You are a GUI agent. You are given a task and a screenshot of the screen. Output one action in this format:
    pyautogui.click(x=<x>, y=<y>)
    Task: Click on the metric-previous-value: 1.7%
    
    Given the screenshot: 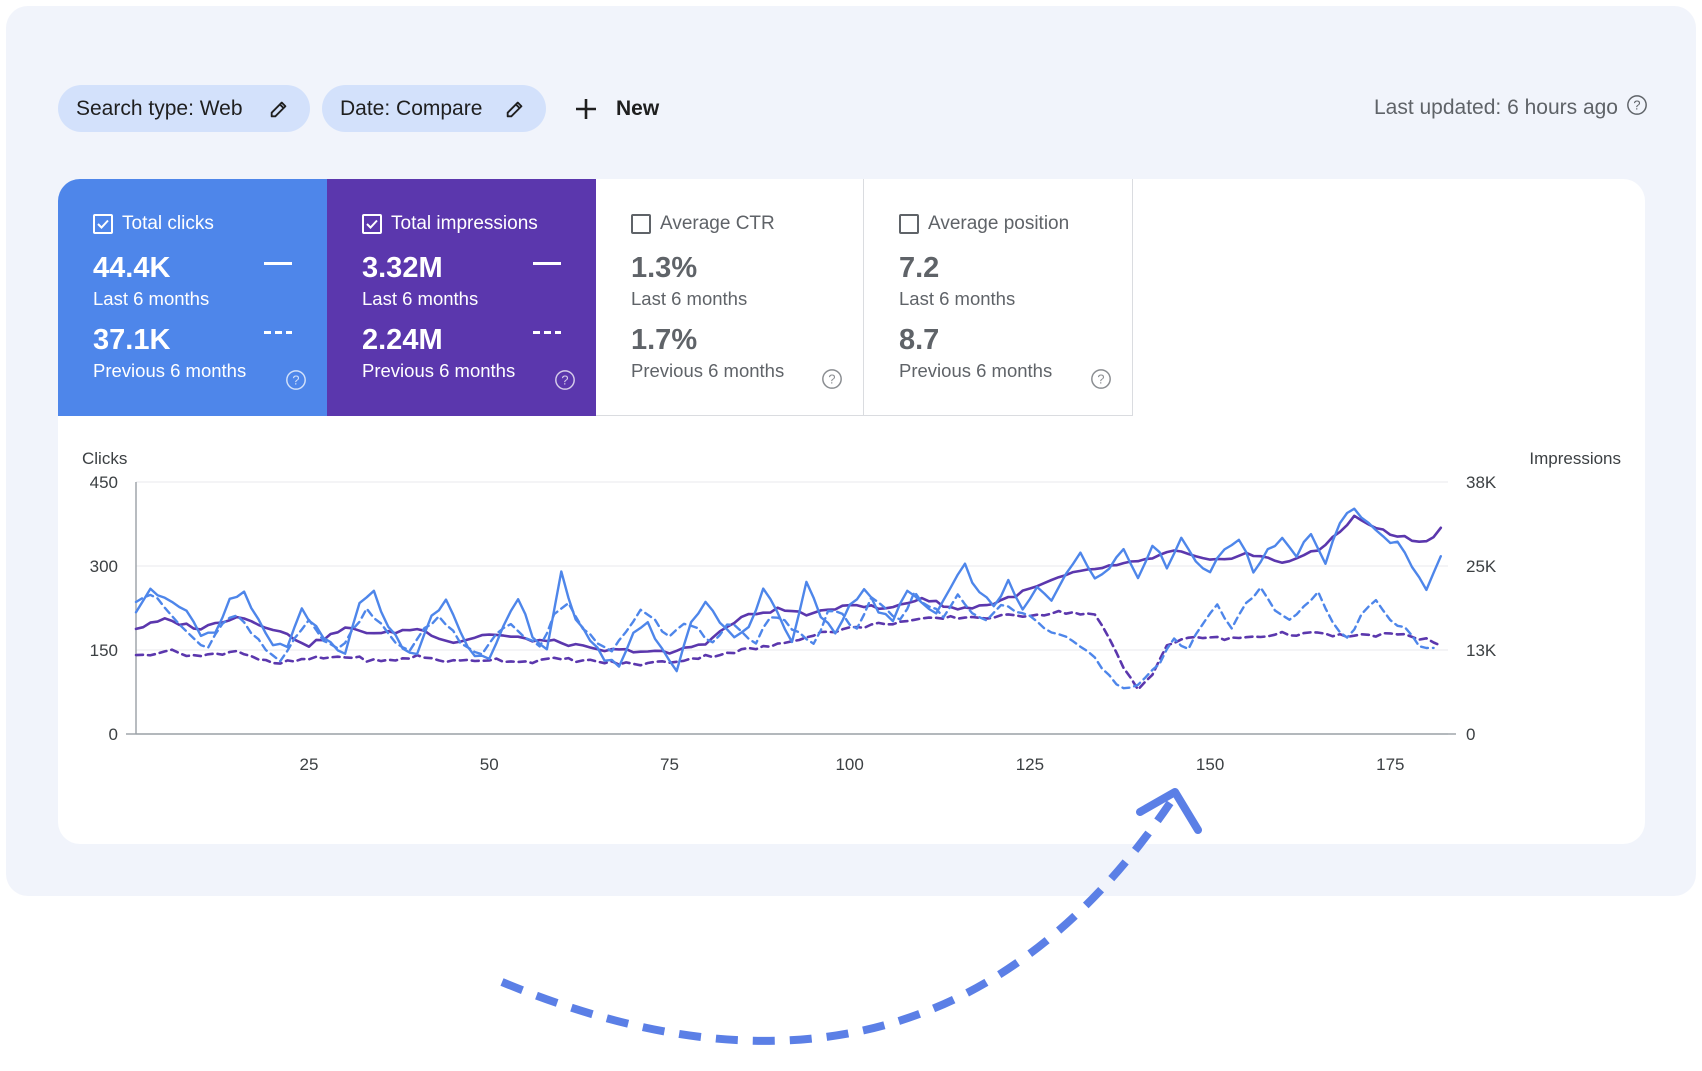 What is the action you would take?
    pyautogui.click(x=664, y=340)
    